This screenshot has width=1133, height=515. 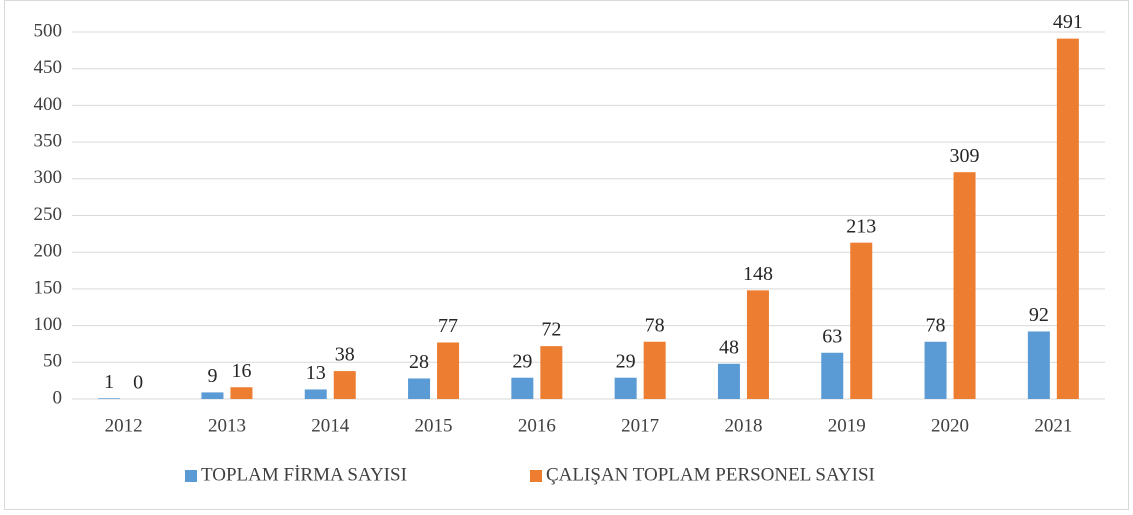 What do you see at coordinates (950, 425) in the screenshot?
I see `x-tick-label: 2020` at bounding box center [950, 425].